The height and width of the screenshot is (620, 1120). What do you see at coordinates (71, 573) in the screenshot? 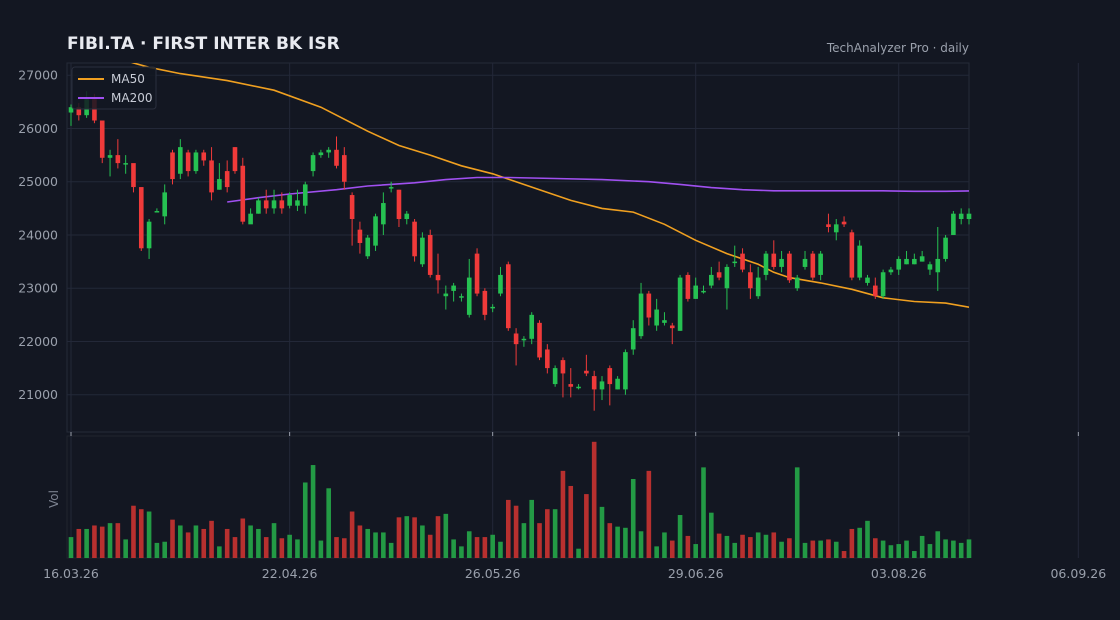
I see `x-tick-label: 16.03.26` at bounding box center [71, 573].